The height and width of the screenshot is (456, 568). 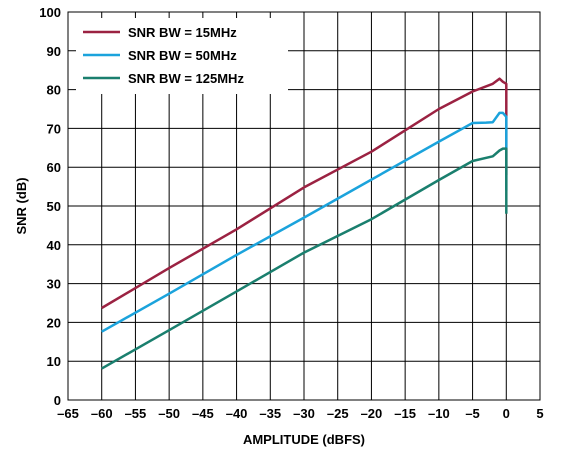 What do you see at coordinates (506, 413) in the screenshot?
I see `x-tick-label: 0` at bounding box center [506, 413].